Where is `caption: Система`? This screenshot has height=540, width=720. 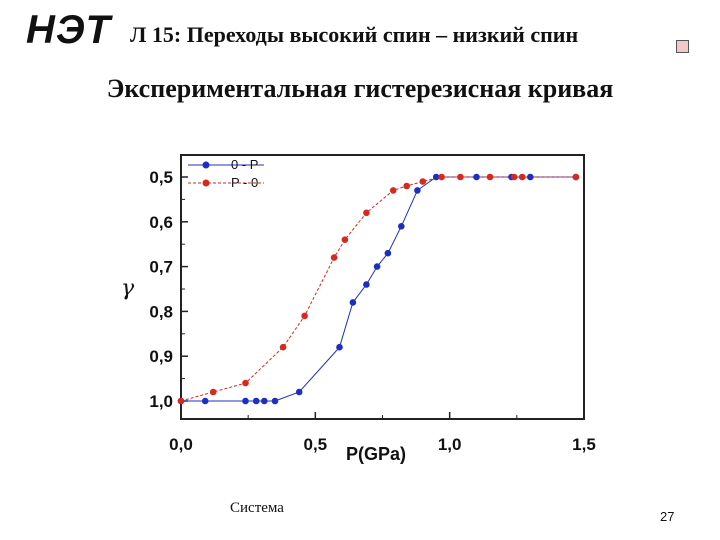
caption: Система is located at coordinates (257, 508).